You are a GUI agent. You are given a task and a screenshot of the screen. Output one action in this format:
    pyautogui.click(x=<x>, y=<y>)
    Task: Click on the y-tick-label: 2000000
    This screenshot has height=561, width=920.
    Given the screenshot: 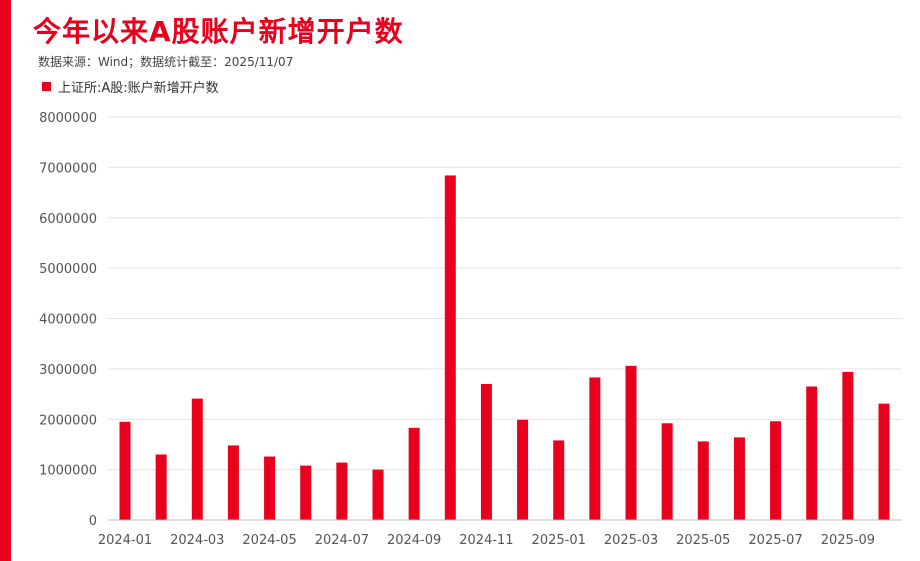 What is the action you would take?
    pyautogui.click(x=68, y=420)
    